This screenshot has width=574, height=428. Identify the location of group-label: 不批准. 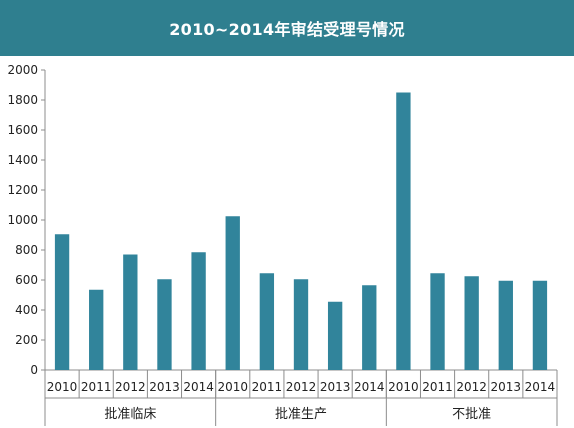
(471, 414).